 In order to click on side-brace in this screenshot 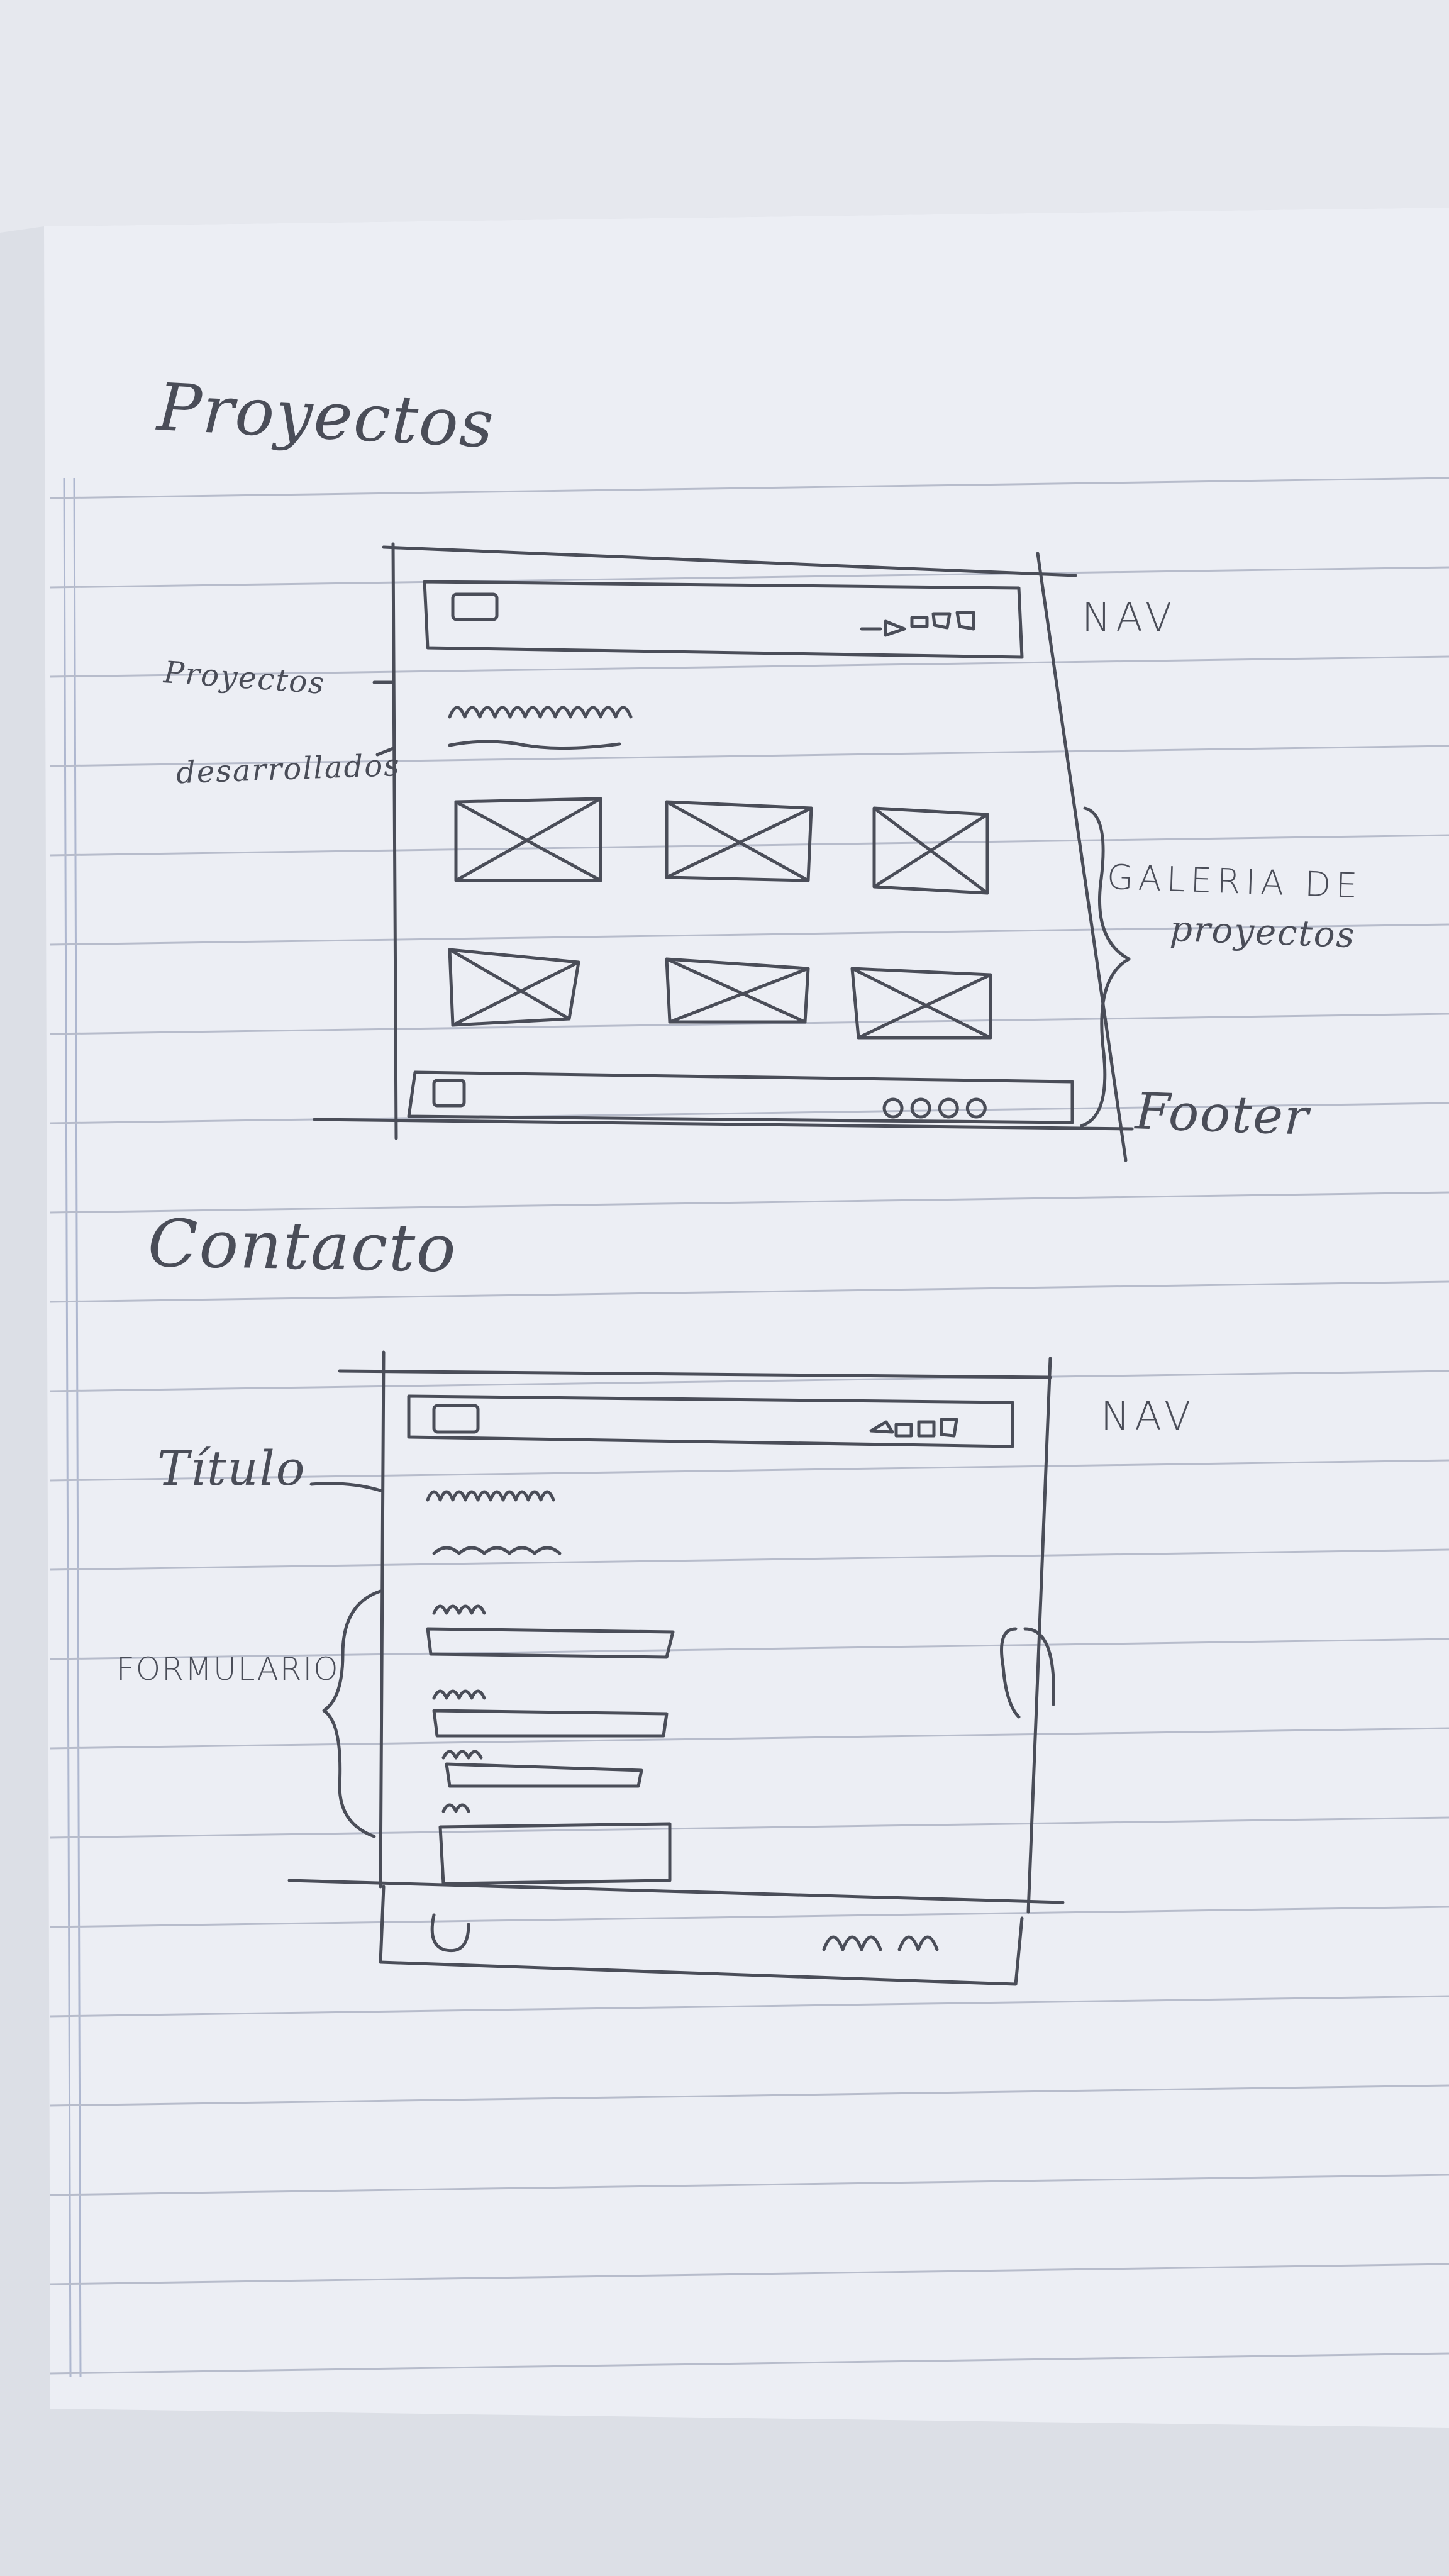, I will do `click(1027, 1673)`.